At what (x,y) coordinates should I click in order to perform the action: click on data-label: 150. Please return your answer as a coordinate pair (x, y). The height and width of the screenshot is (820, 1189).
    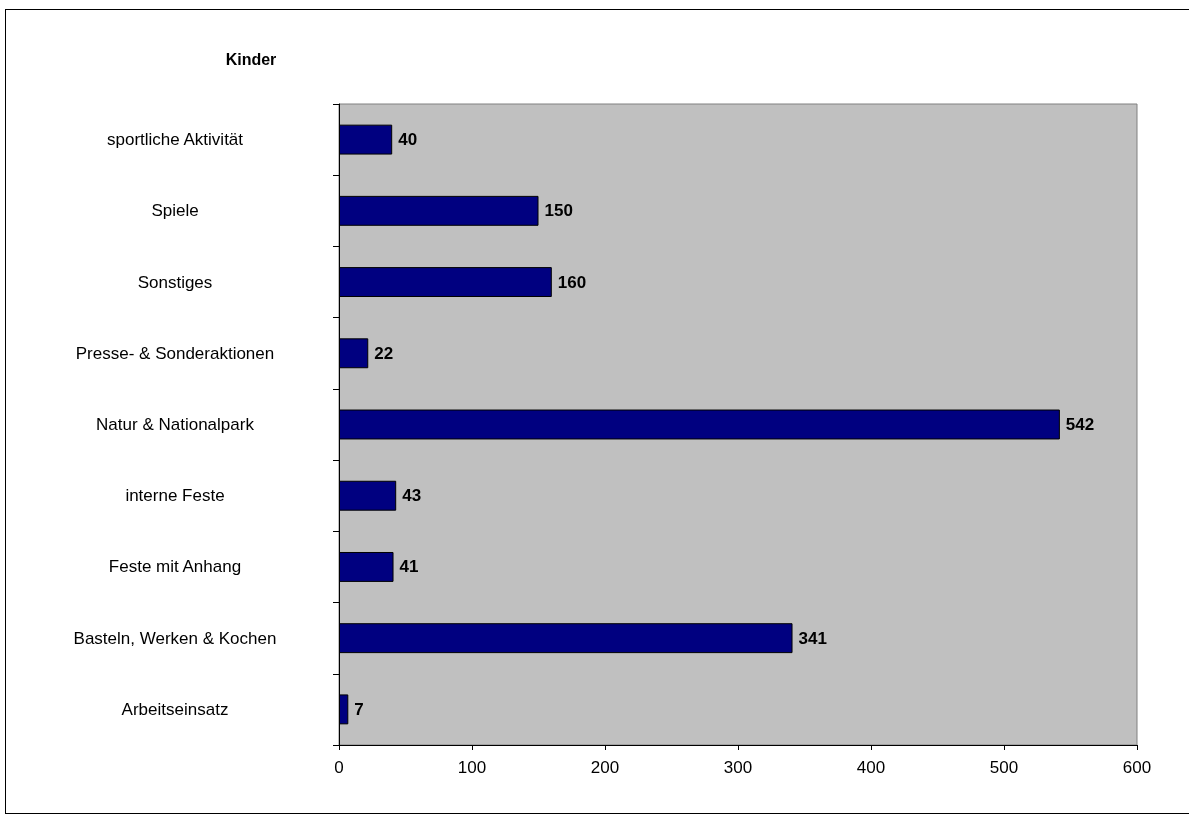
    Looking at the image, I should click on (558, 211).